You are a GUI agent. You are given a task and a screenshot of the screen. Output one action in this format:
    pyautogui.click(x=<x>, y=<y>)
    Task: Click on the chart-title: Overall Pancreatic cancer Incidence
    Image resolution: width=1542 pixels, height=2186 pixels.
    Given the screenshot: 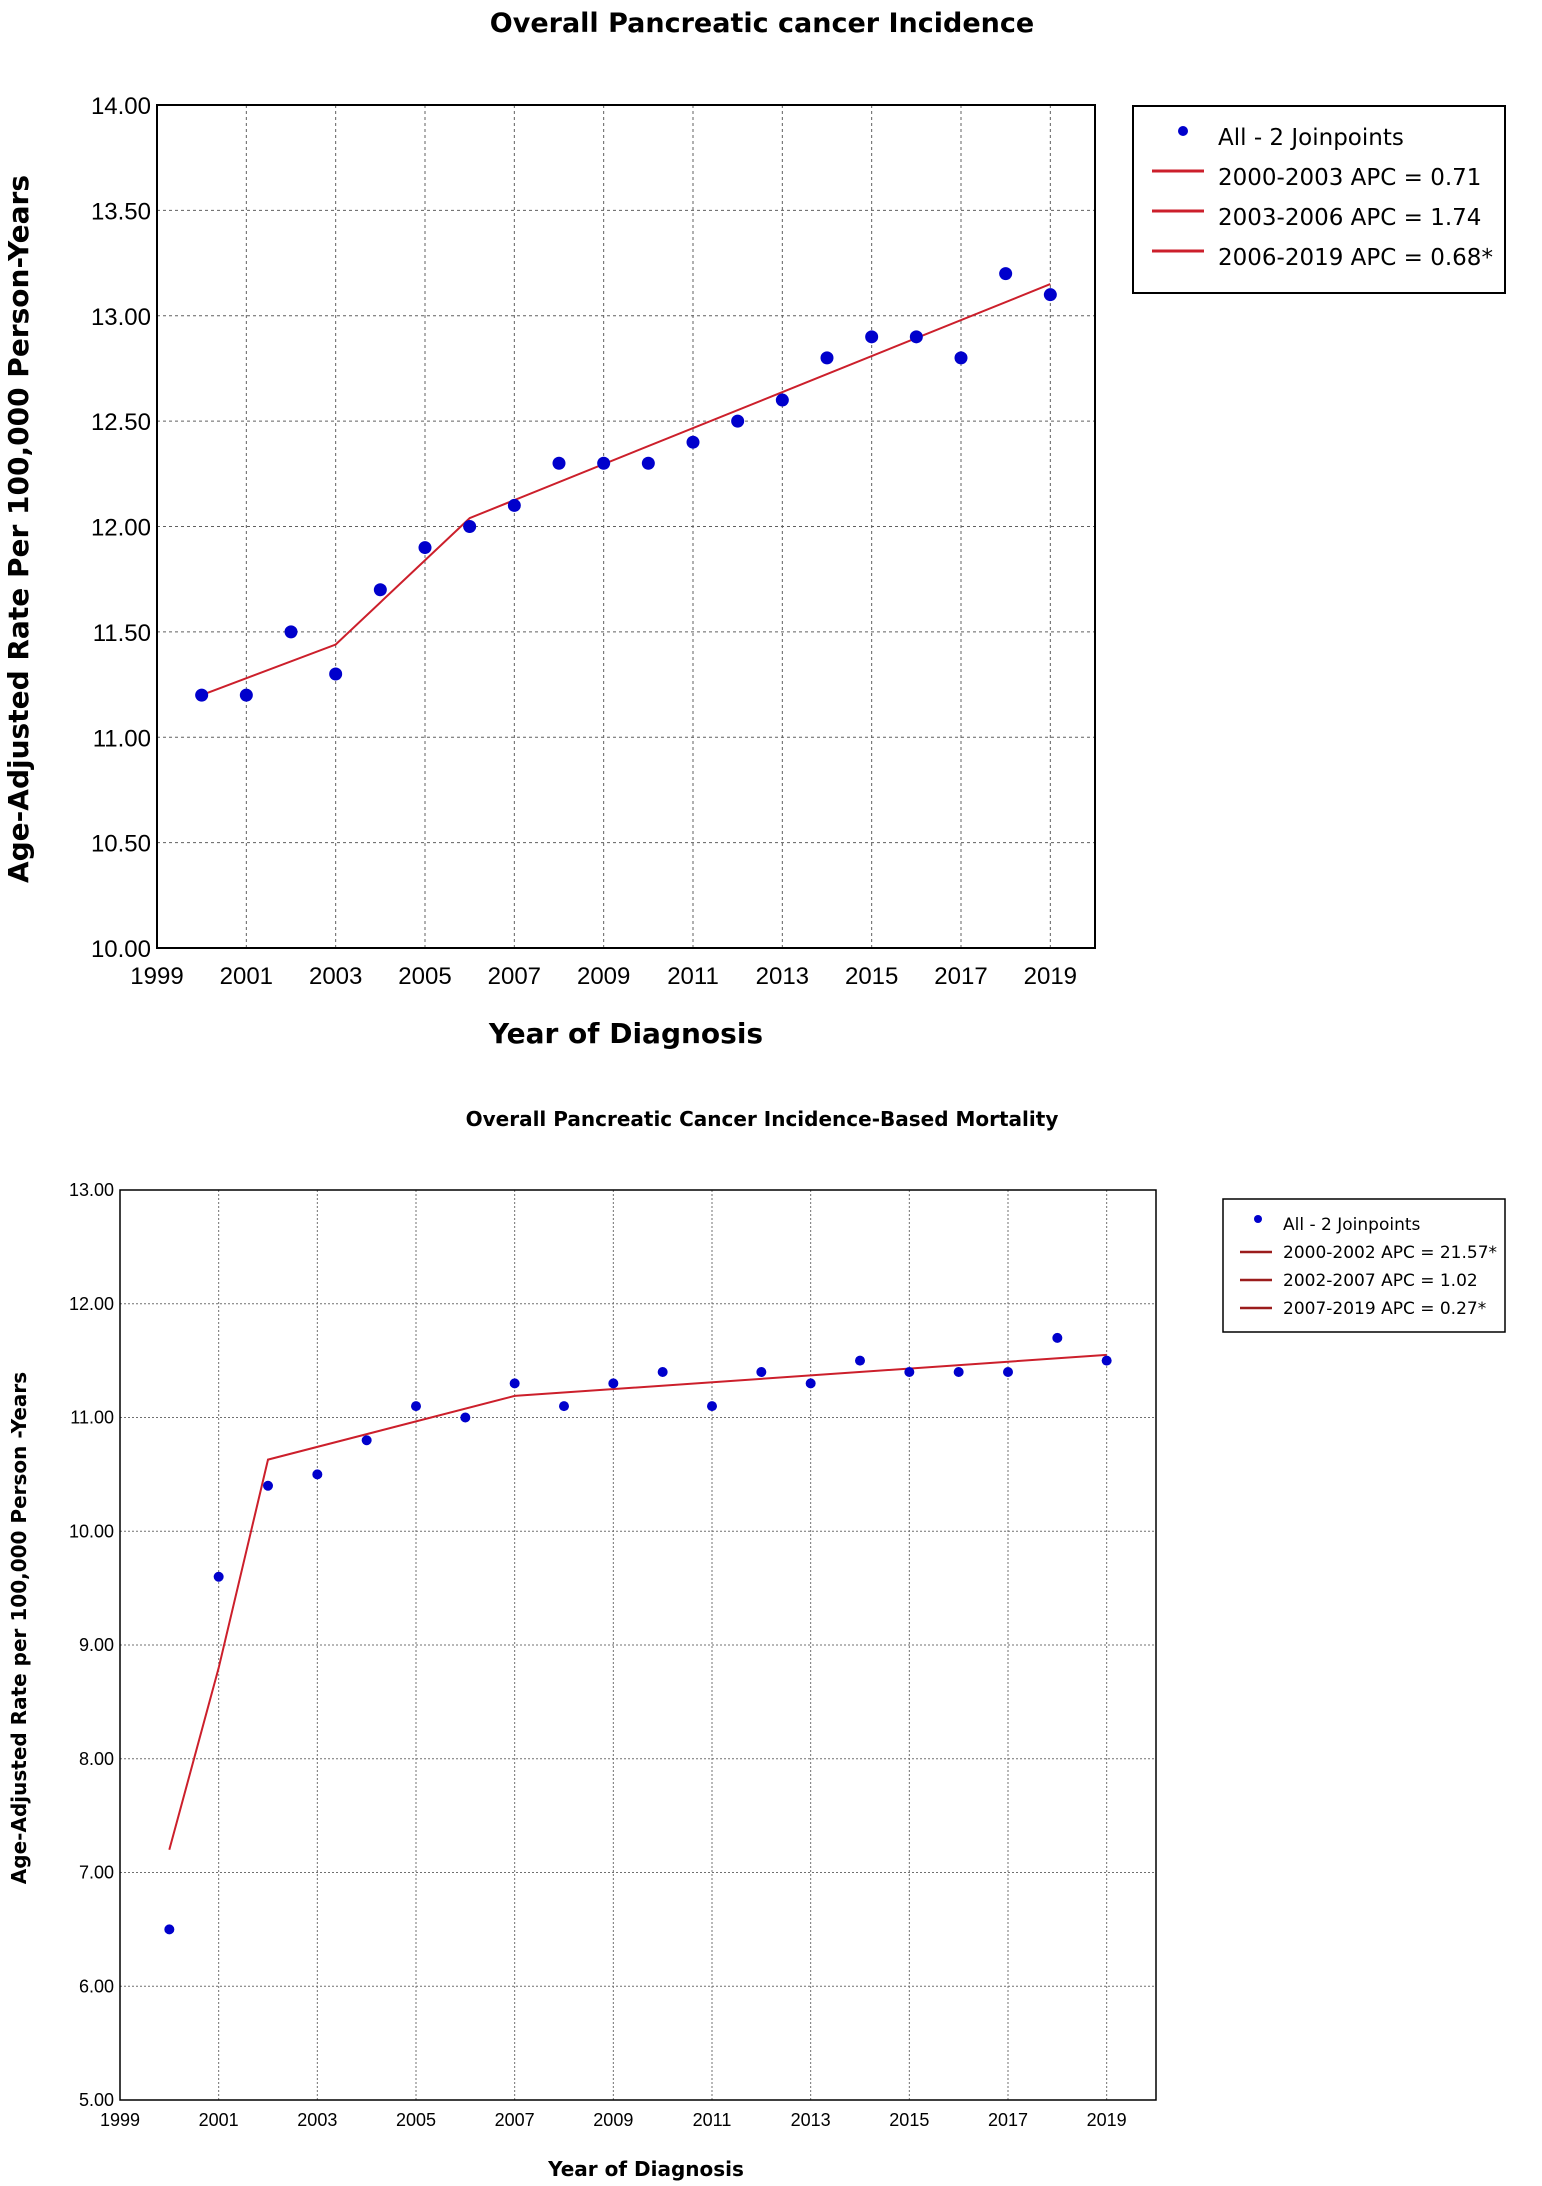 What is the action you would take?
    pyautogui.click(x=762, y=23)
    